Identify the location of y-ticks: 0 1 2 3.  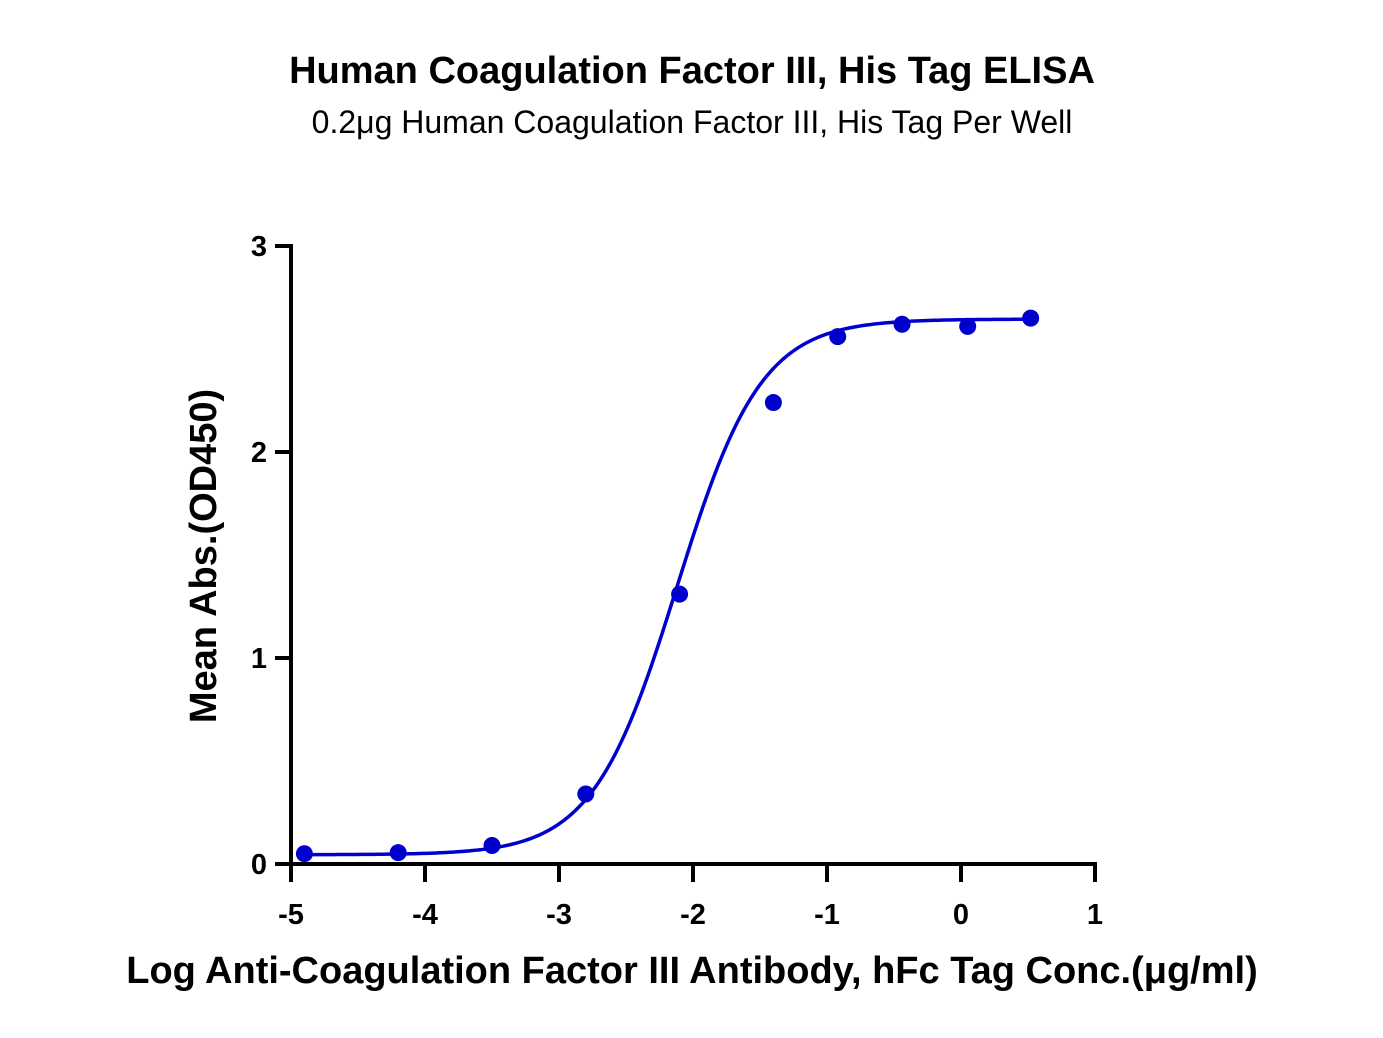
(271, 556).